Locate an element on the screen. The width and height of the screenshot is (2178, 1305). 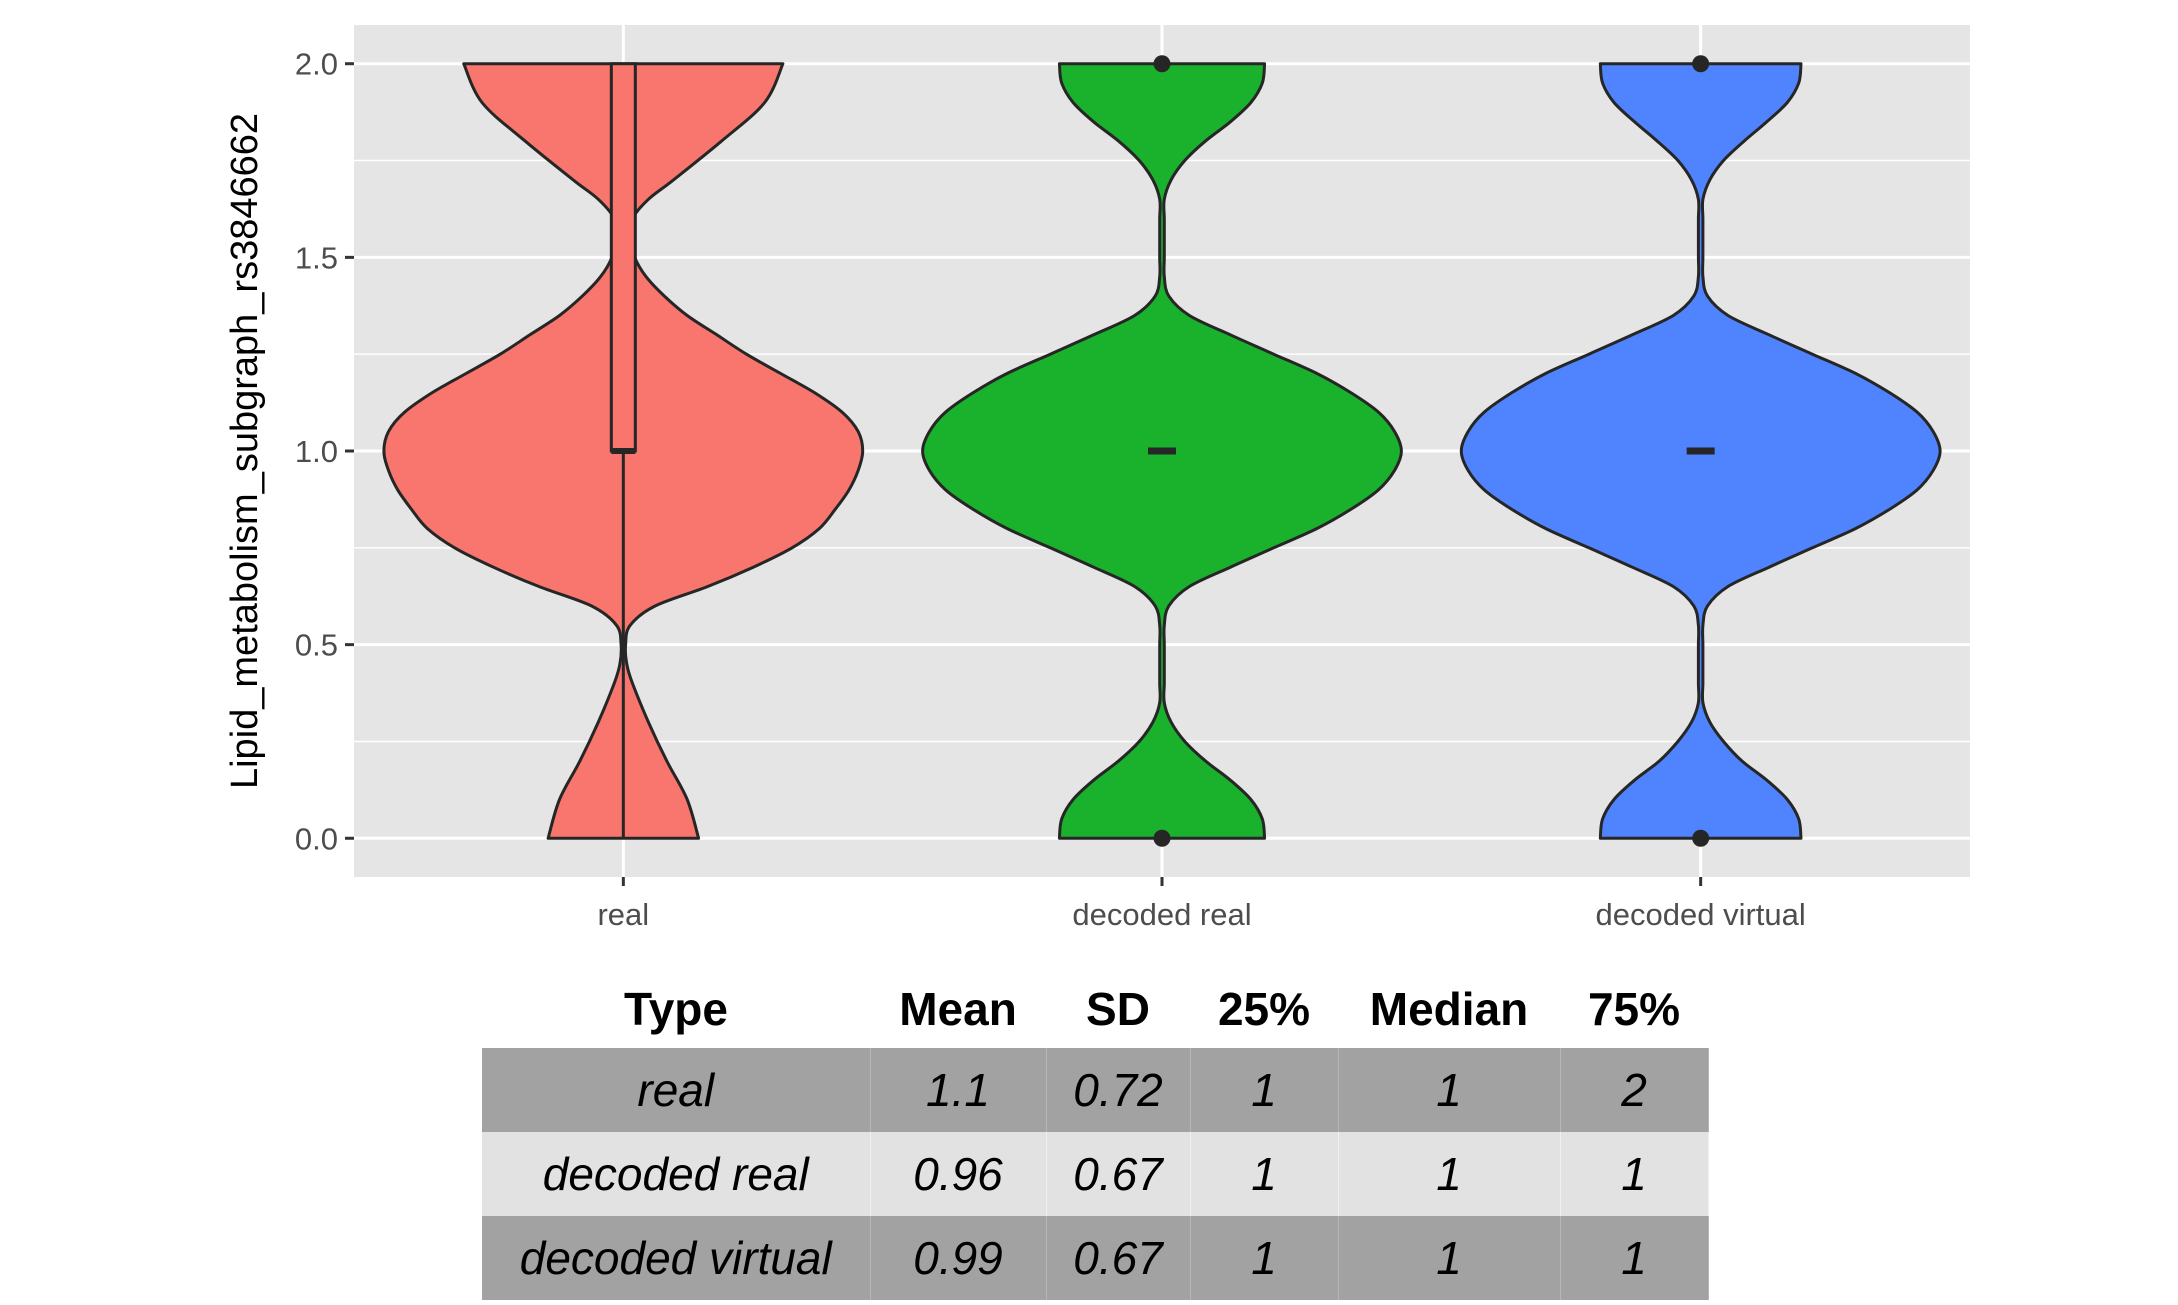
y-tick-label: 2.0 is located at coordinates (316, 64).